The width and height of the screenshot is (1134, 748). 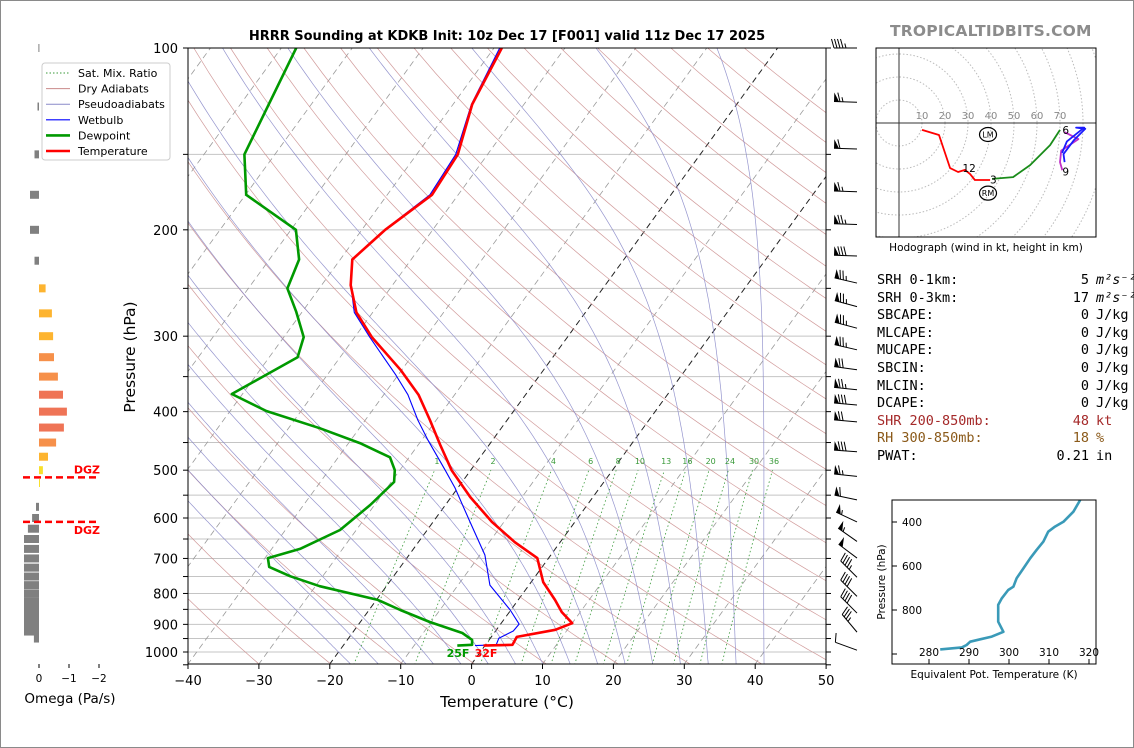 I want to click on storm-motion-label: LM, so click(x=987, y=135).